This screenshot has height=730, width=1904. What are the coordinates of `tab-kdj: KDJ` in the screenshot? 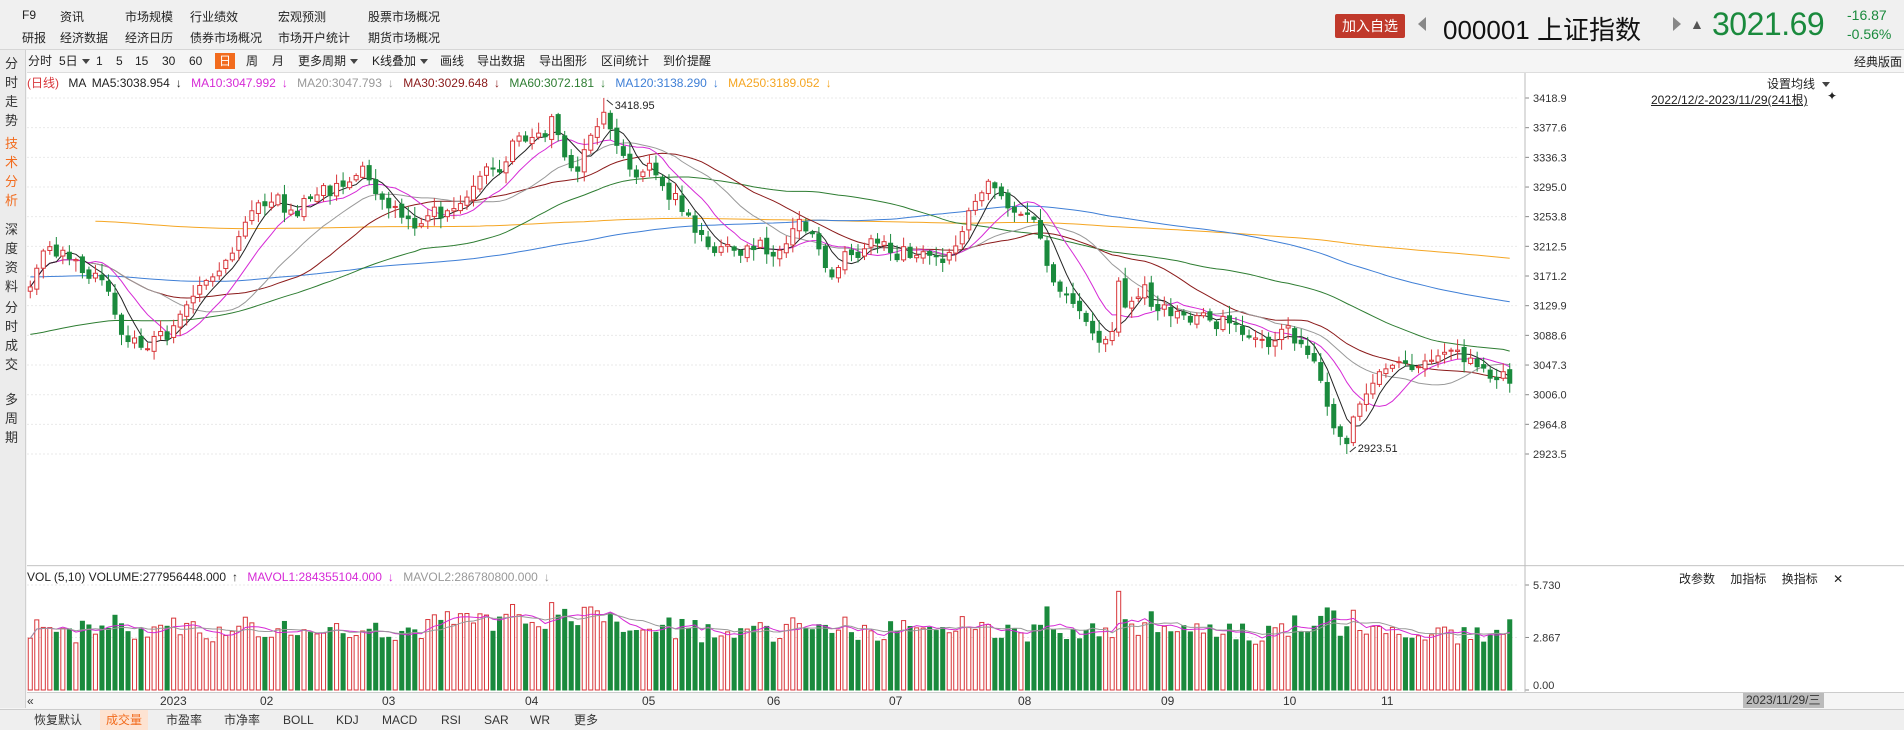 It's located at (347, 720).